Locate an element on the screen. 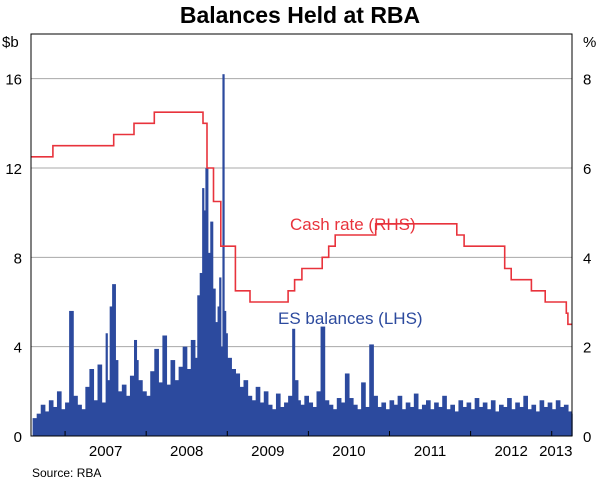 The width and height of the screenshot is (600, 483). left-tick-label: 16 is located at coordinates (13, 80).